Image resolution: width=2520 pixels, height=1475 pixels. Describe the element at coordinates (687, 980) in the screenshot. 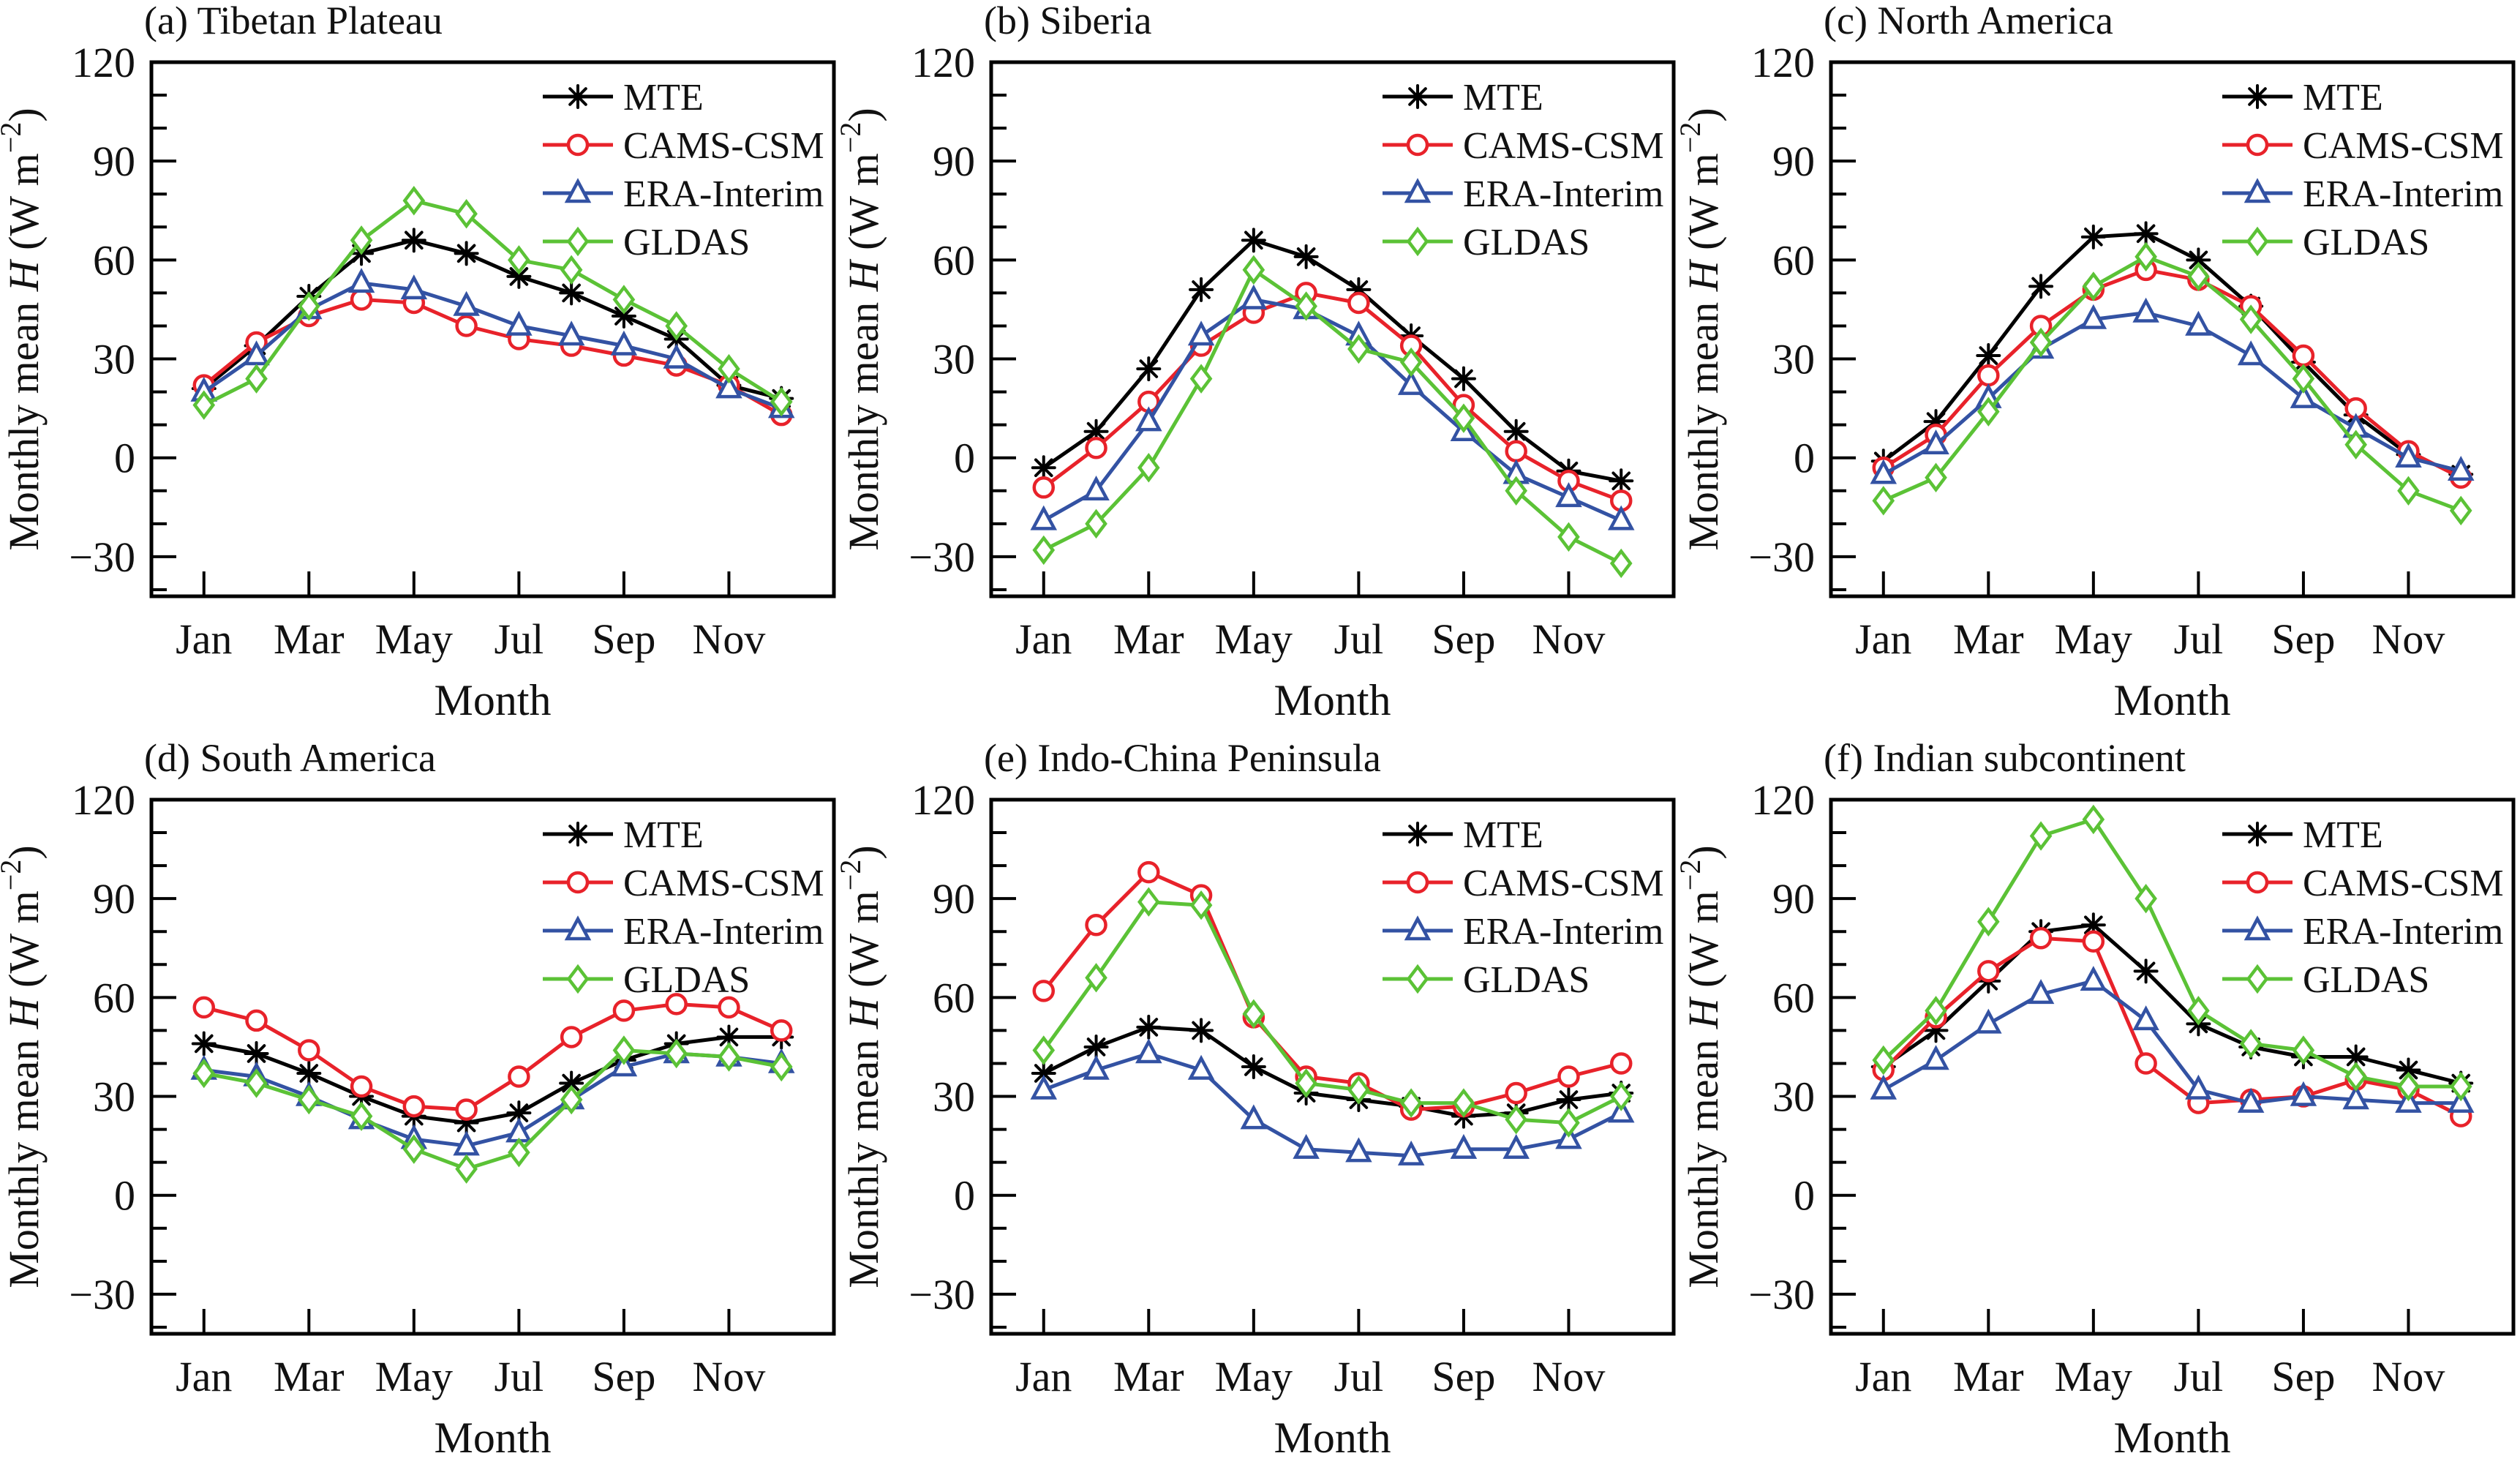

I see `legend-label: GLDAS` at that location.